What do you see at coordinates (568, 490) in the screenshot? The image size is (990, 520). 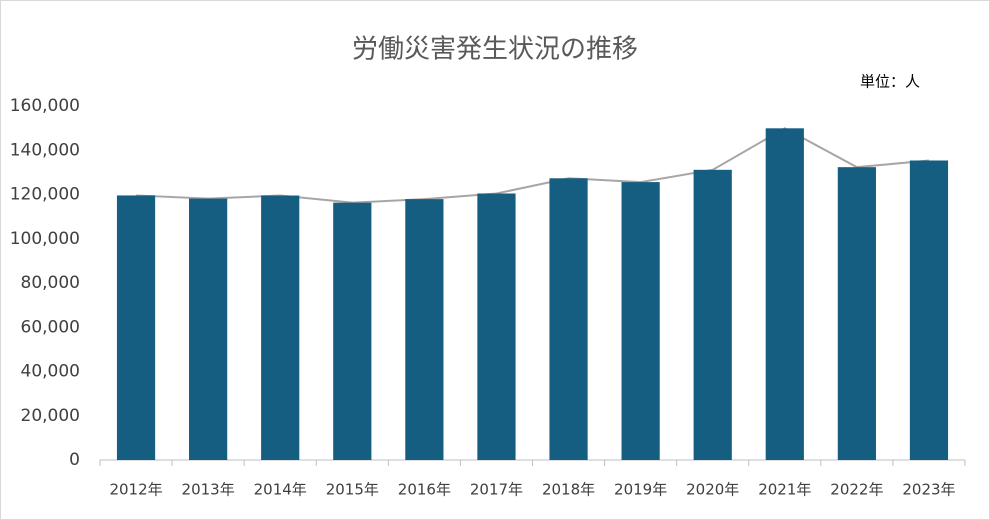 I see `x-tick-label: 2018年` at bounding box center [568, 490].